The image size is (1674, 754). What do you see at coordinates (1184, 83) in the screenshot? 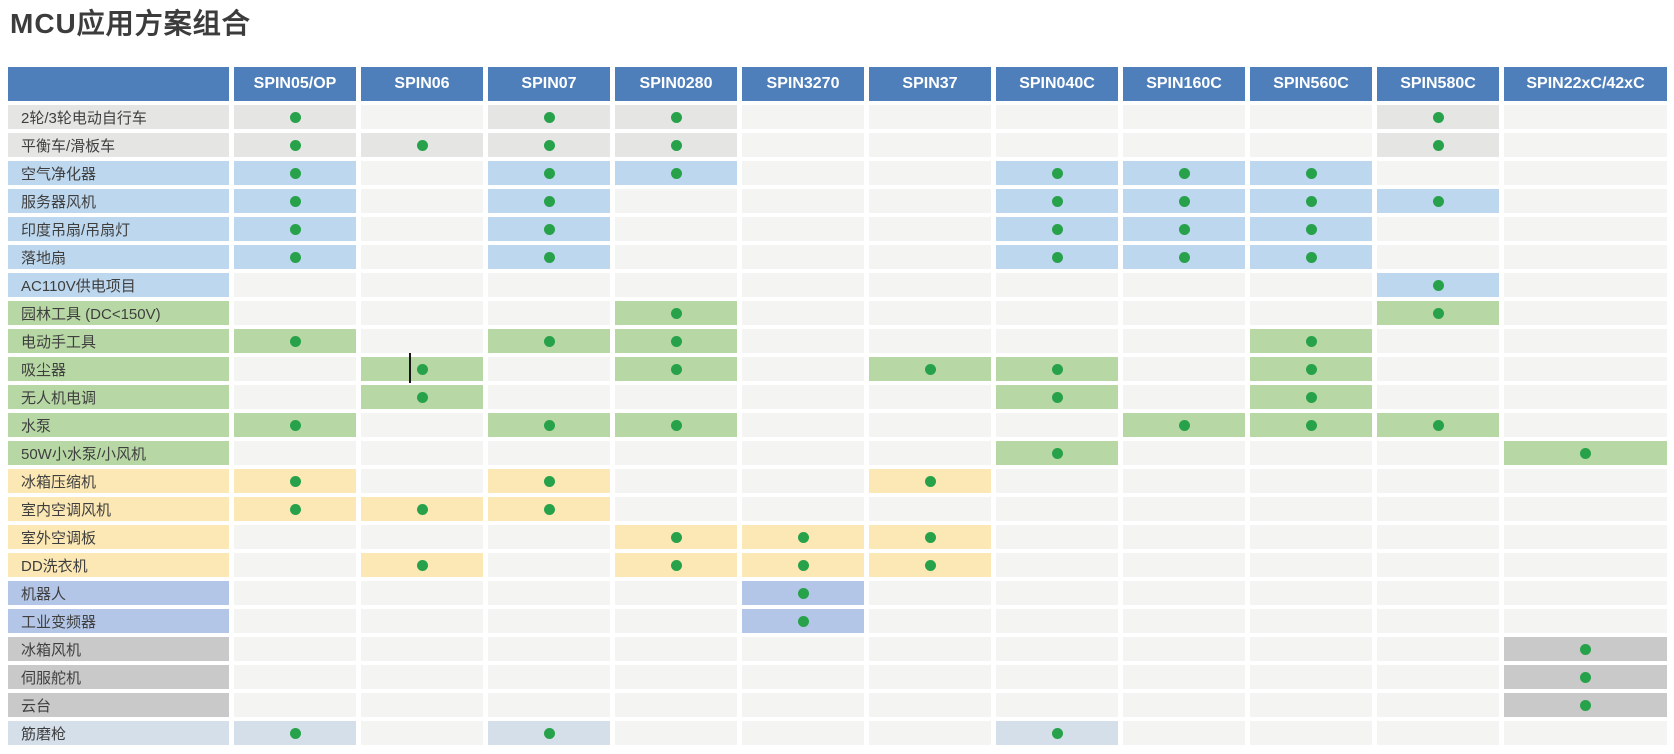
I see `column-header-label: SPIN160C` at bounding box center [1184, 83].